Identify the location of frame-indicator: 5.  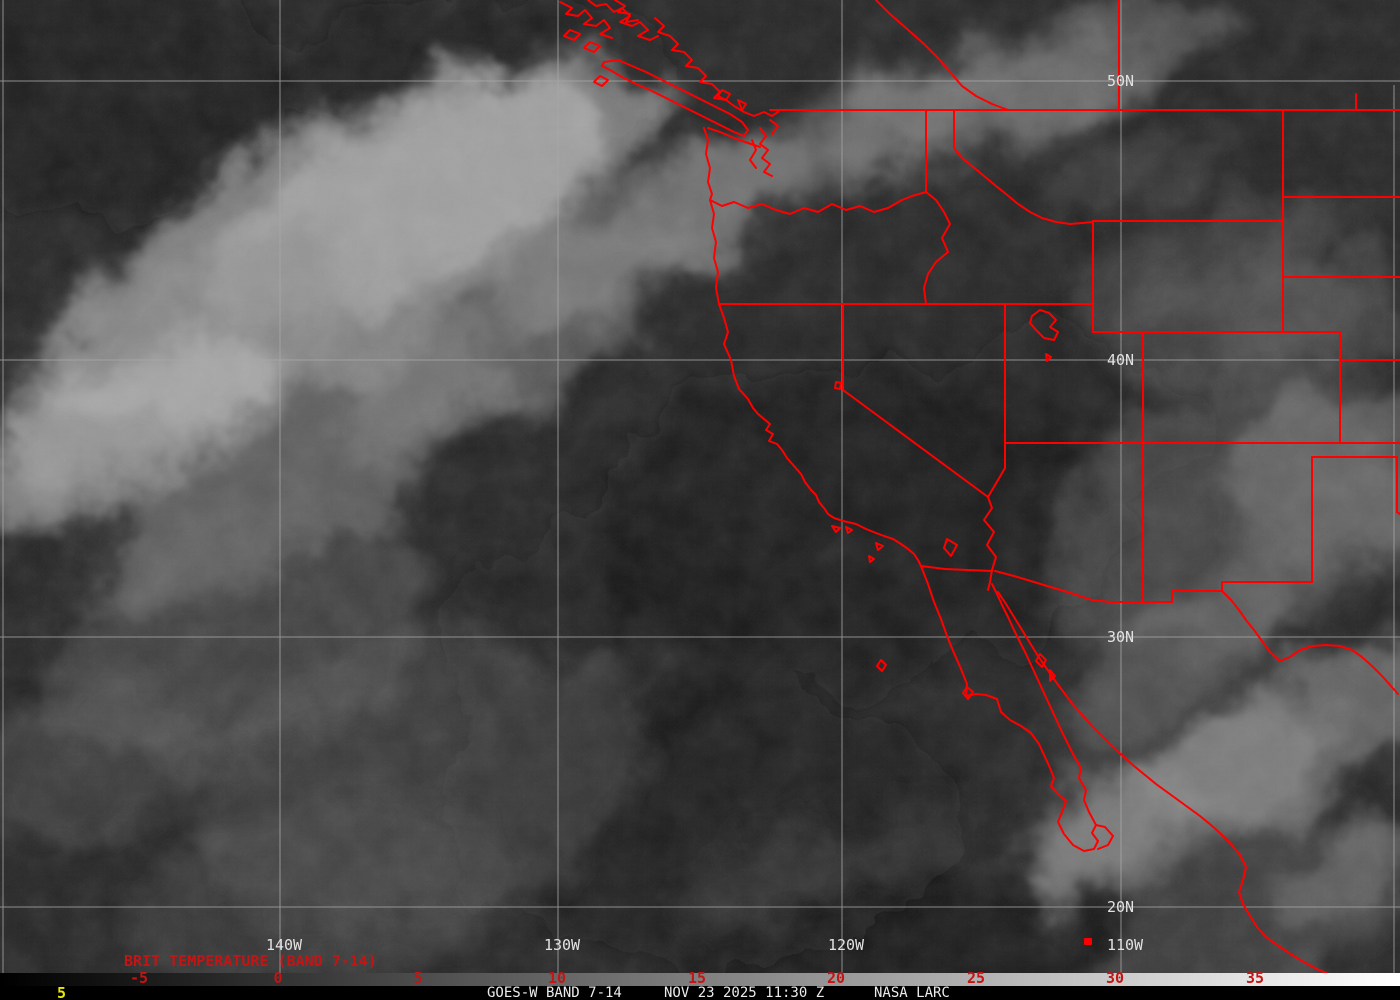
(62, 992).